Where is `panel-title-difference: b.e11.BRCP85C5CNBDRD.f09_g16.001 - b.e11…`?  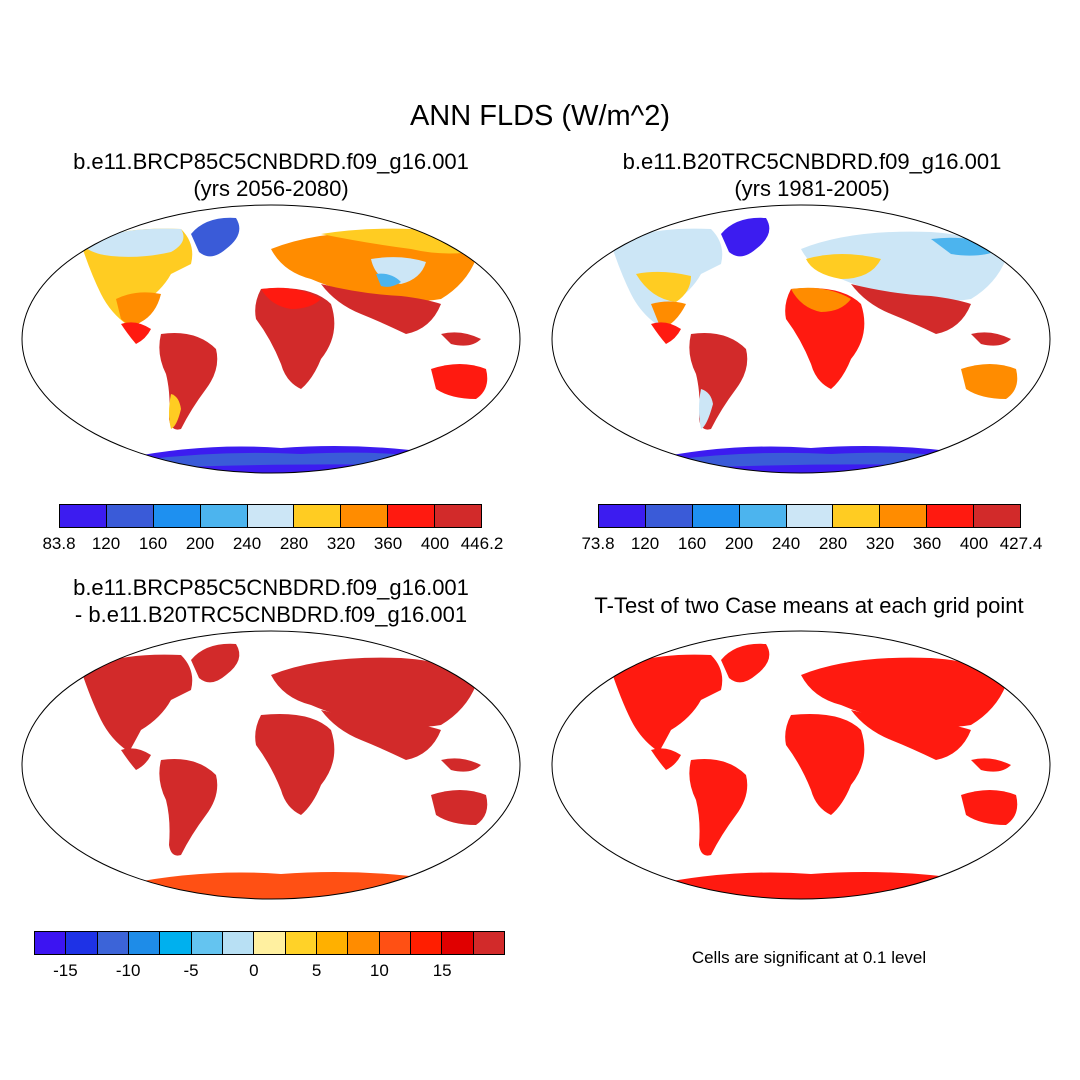 panel-title-difference: b.e11.BRCP85C5CNBDRD.f09_g16.001 - b.e11… is located at coordinates (271, 601).